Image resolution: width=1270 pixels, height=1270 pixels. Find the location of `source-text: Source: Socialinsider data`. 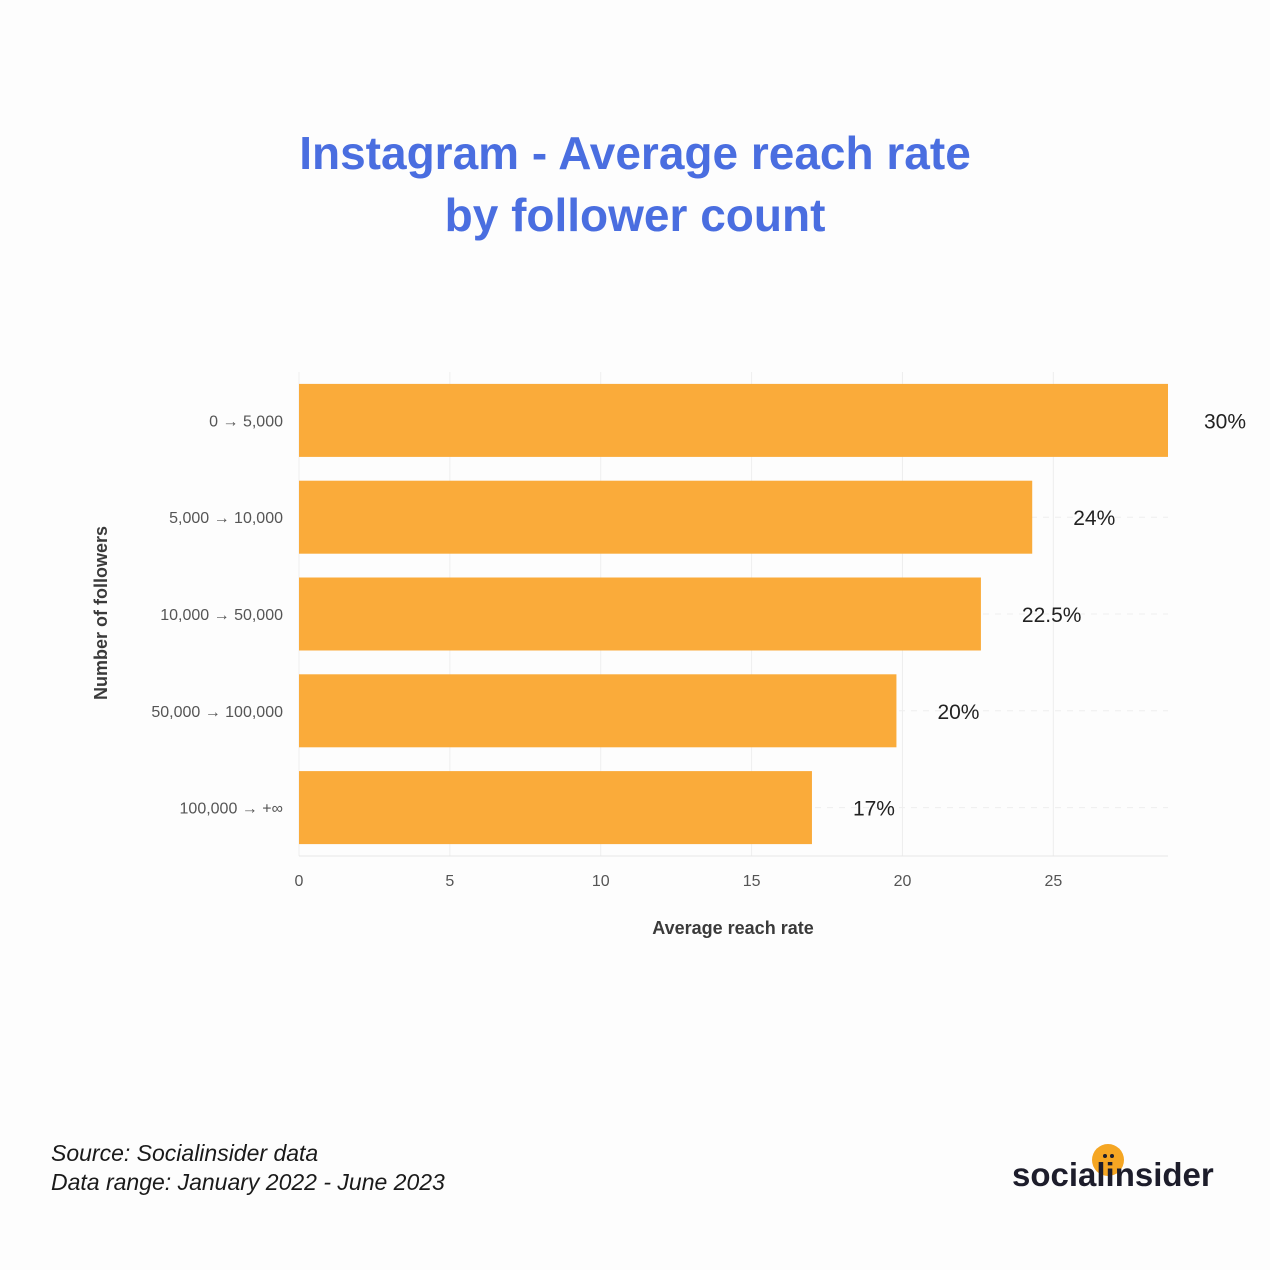

source-text: Source: Socialinsider data is located at coordinates (185, 1153).